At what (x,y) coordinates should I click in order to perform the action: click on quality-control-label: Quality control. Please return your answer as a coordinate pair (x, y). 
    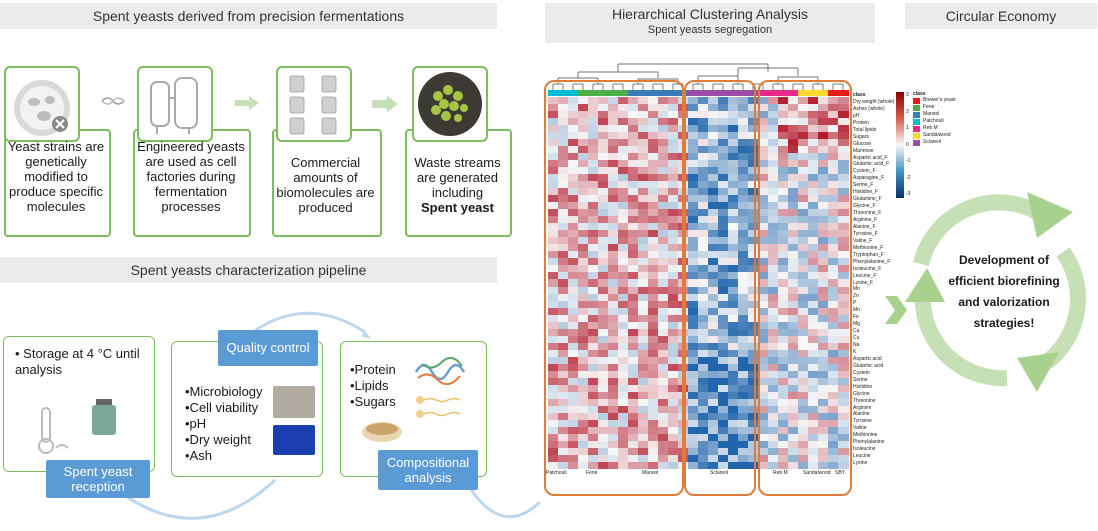
    Looking at the image, I should click on (268, 348).